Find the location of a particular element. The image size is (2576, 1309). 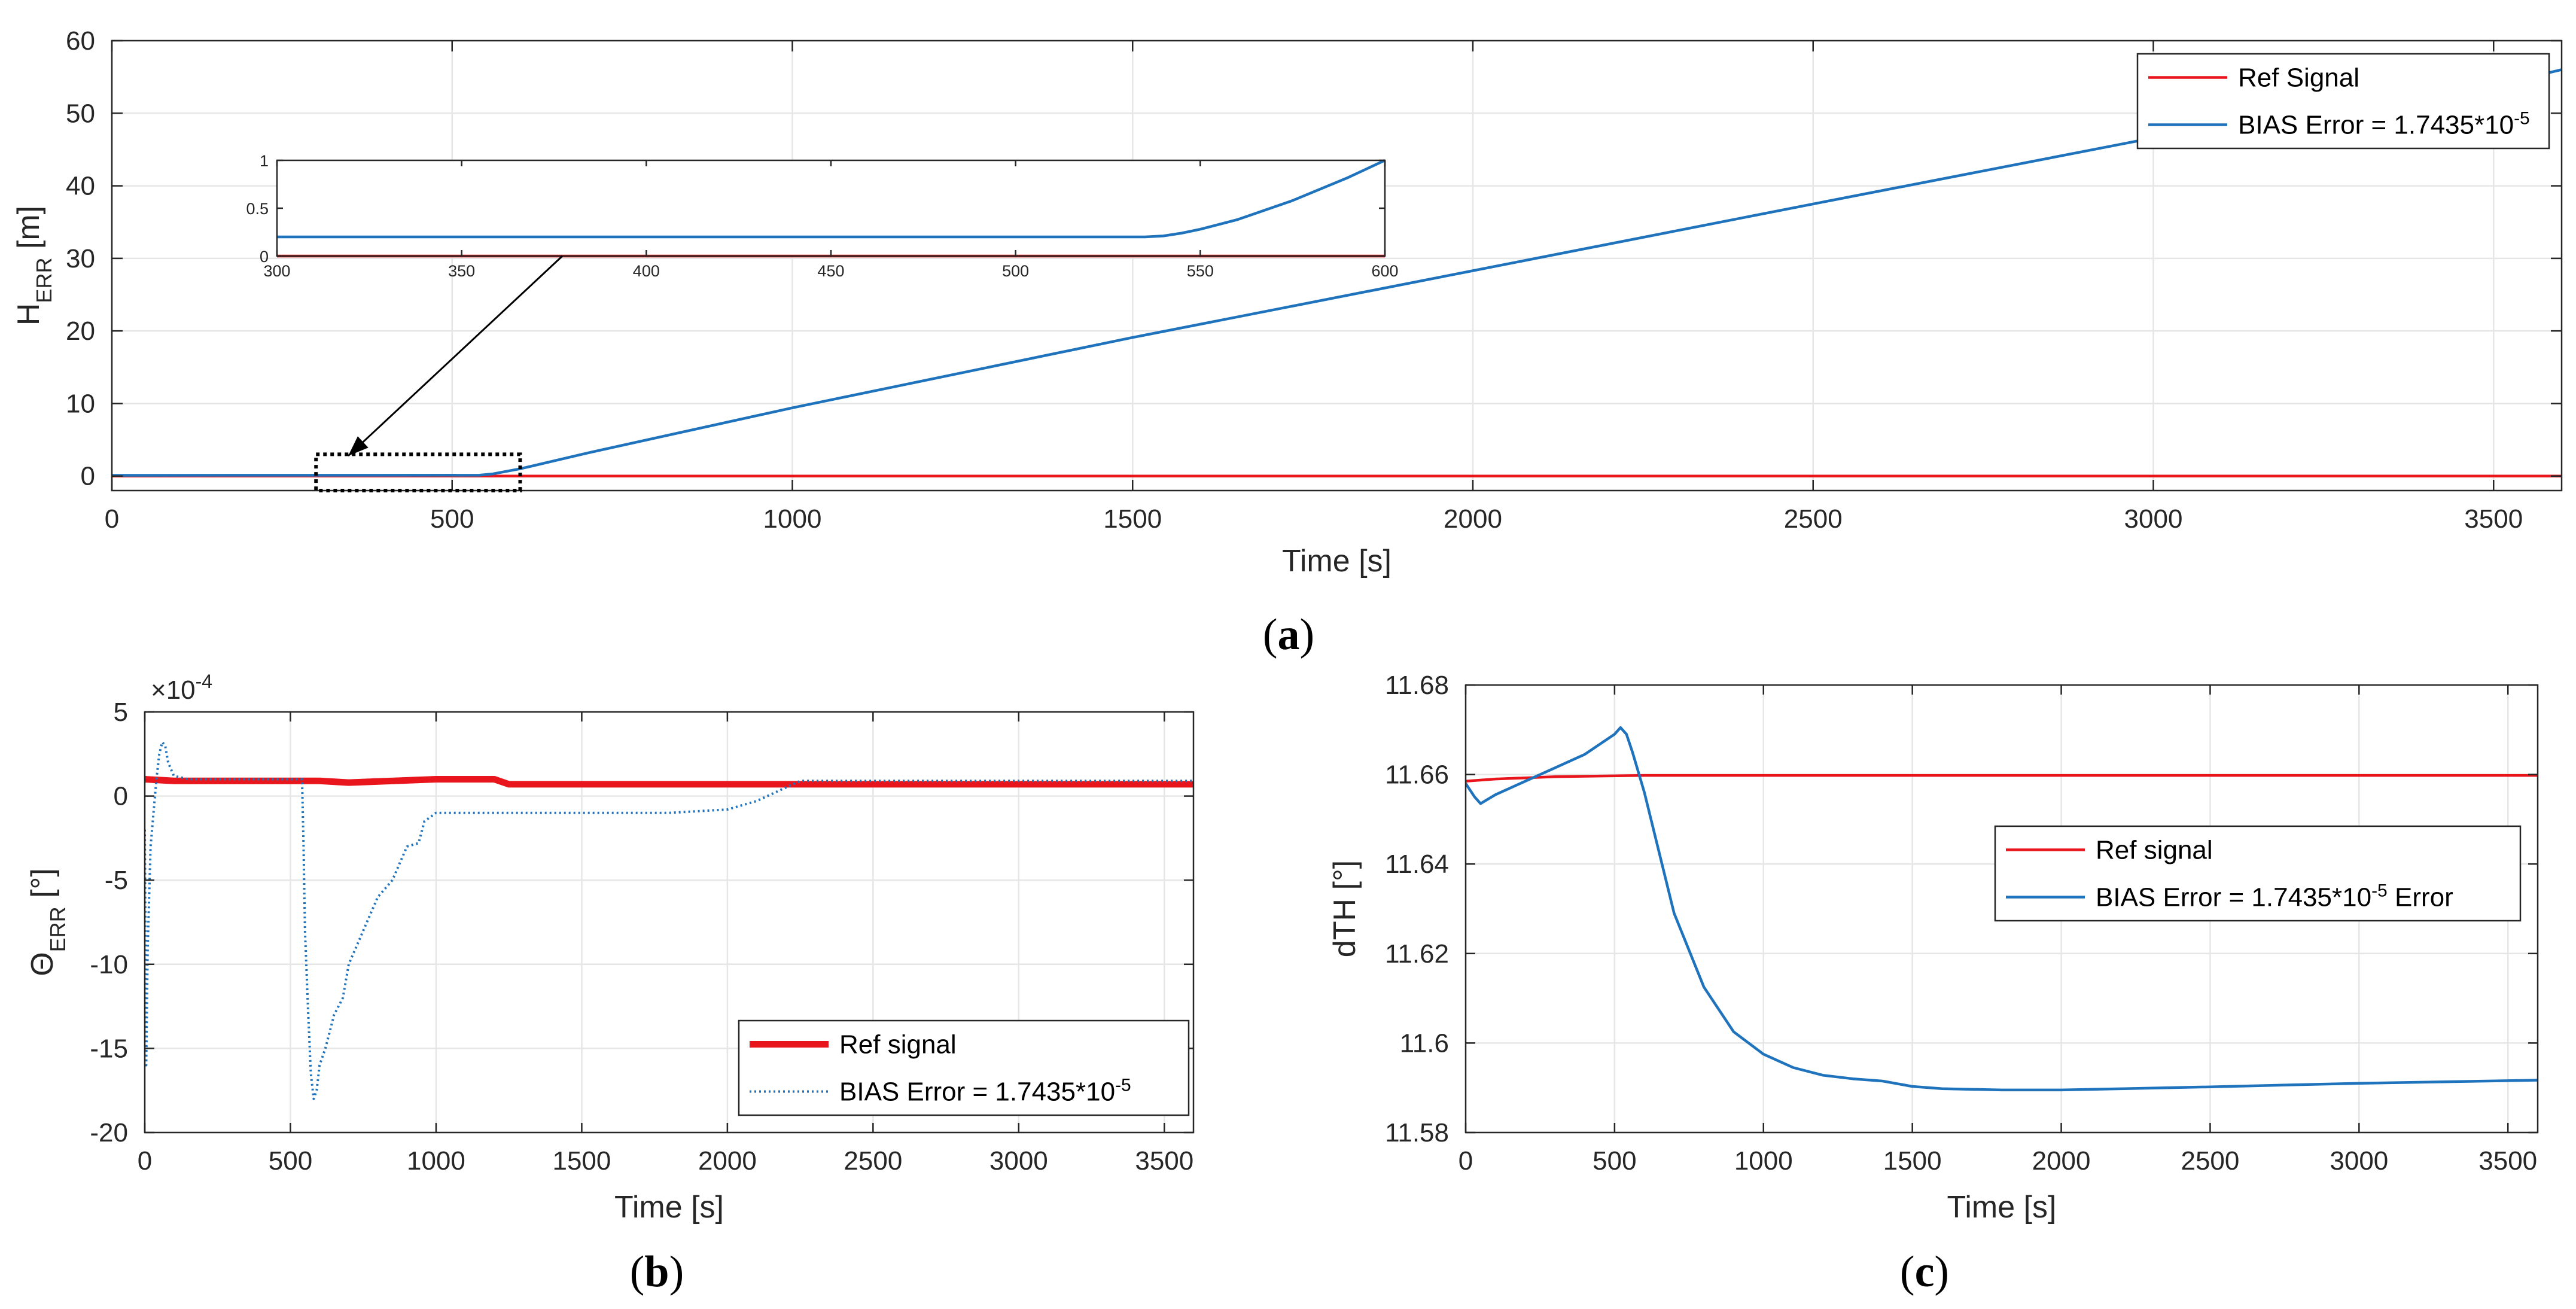

y-tick-label: 11.62 is located at coordinates (1417, 954).